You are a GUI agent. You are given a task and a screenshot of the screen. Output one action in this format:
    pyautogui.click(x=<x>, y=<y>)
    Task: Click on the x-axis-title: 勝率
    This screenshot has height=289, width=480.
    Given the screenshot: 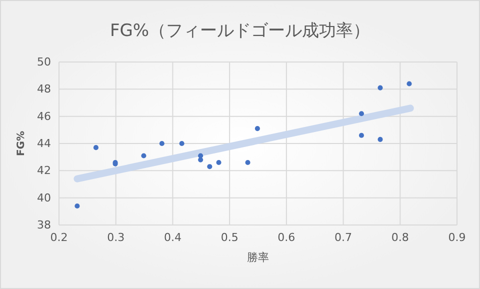 What is the action you would take?
    pyautogui.click(x=258, y=257)
    